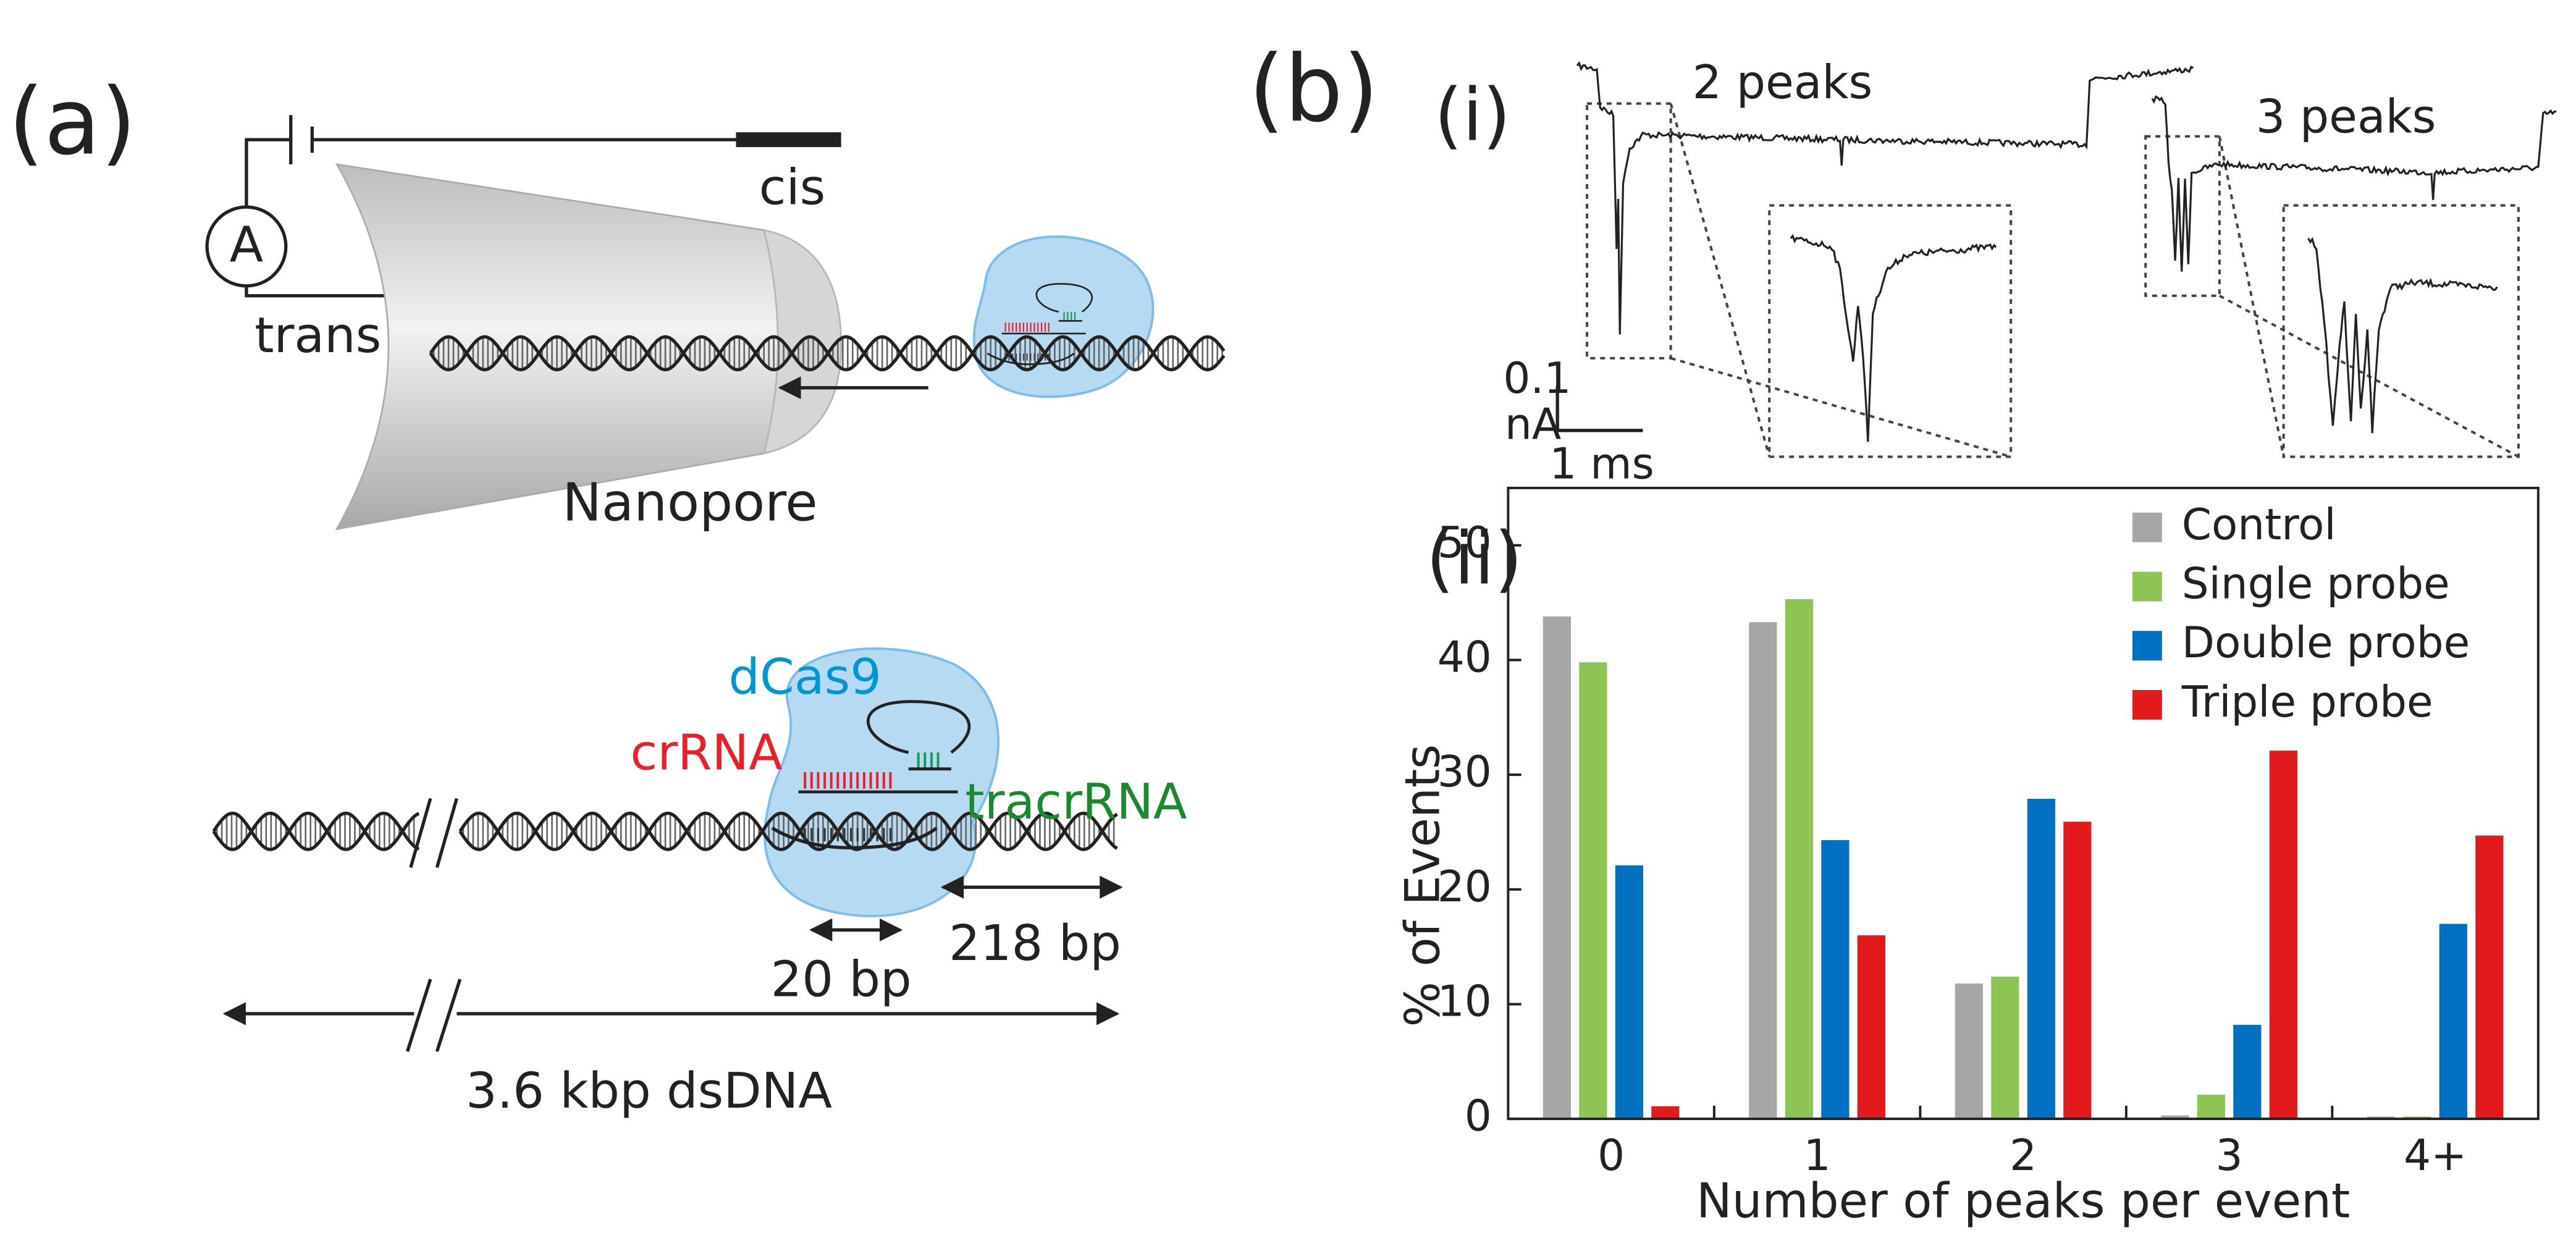 This screenshot has width=2576, height=1238. Describe the element at coordinates (1783, 82) in the screenshot. I see `label: 2 peaks` at that location.